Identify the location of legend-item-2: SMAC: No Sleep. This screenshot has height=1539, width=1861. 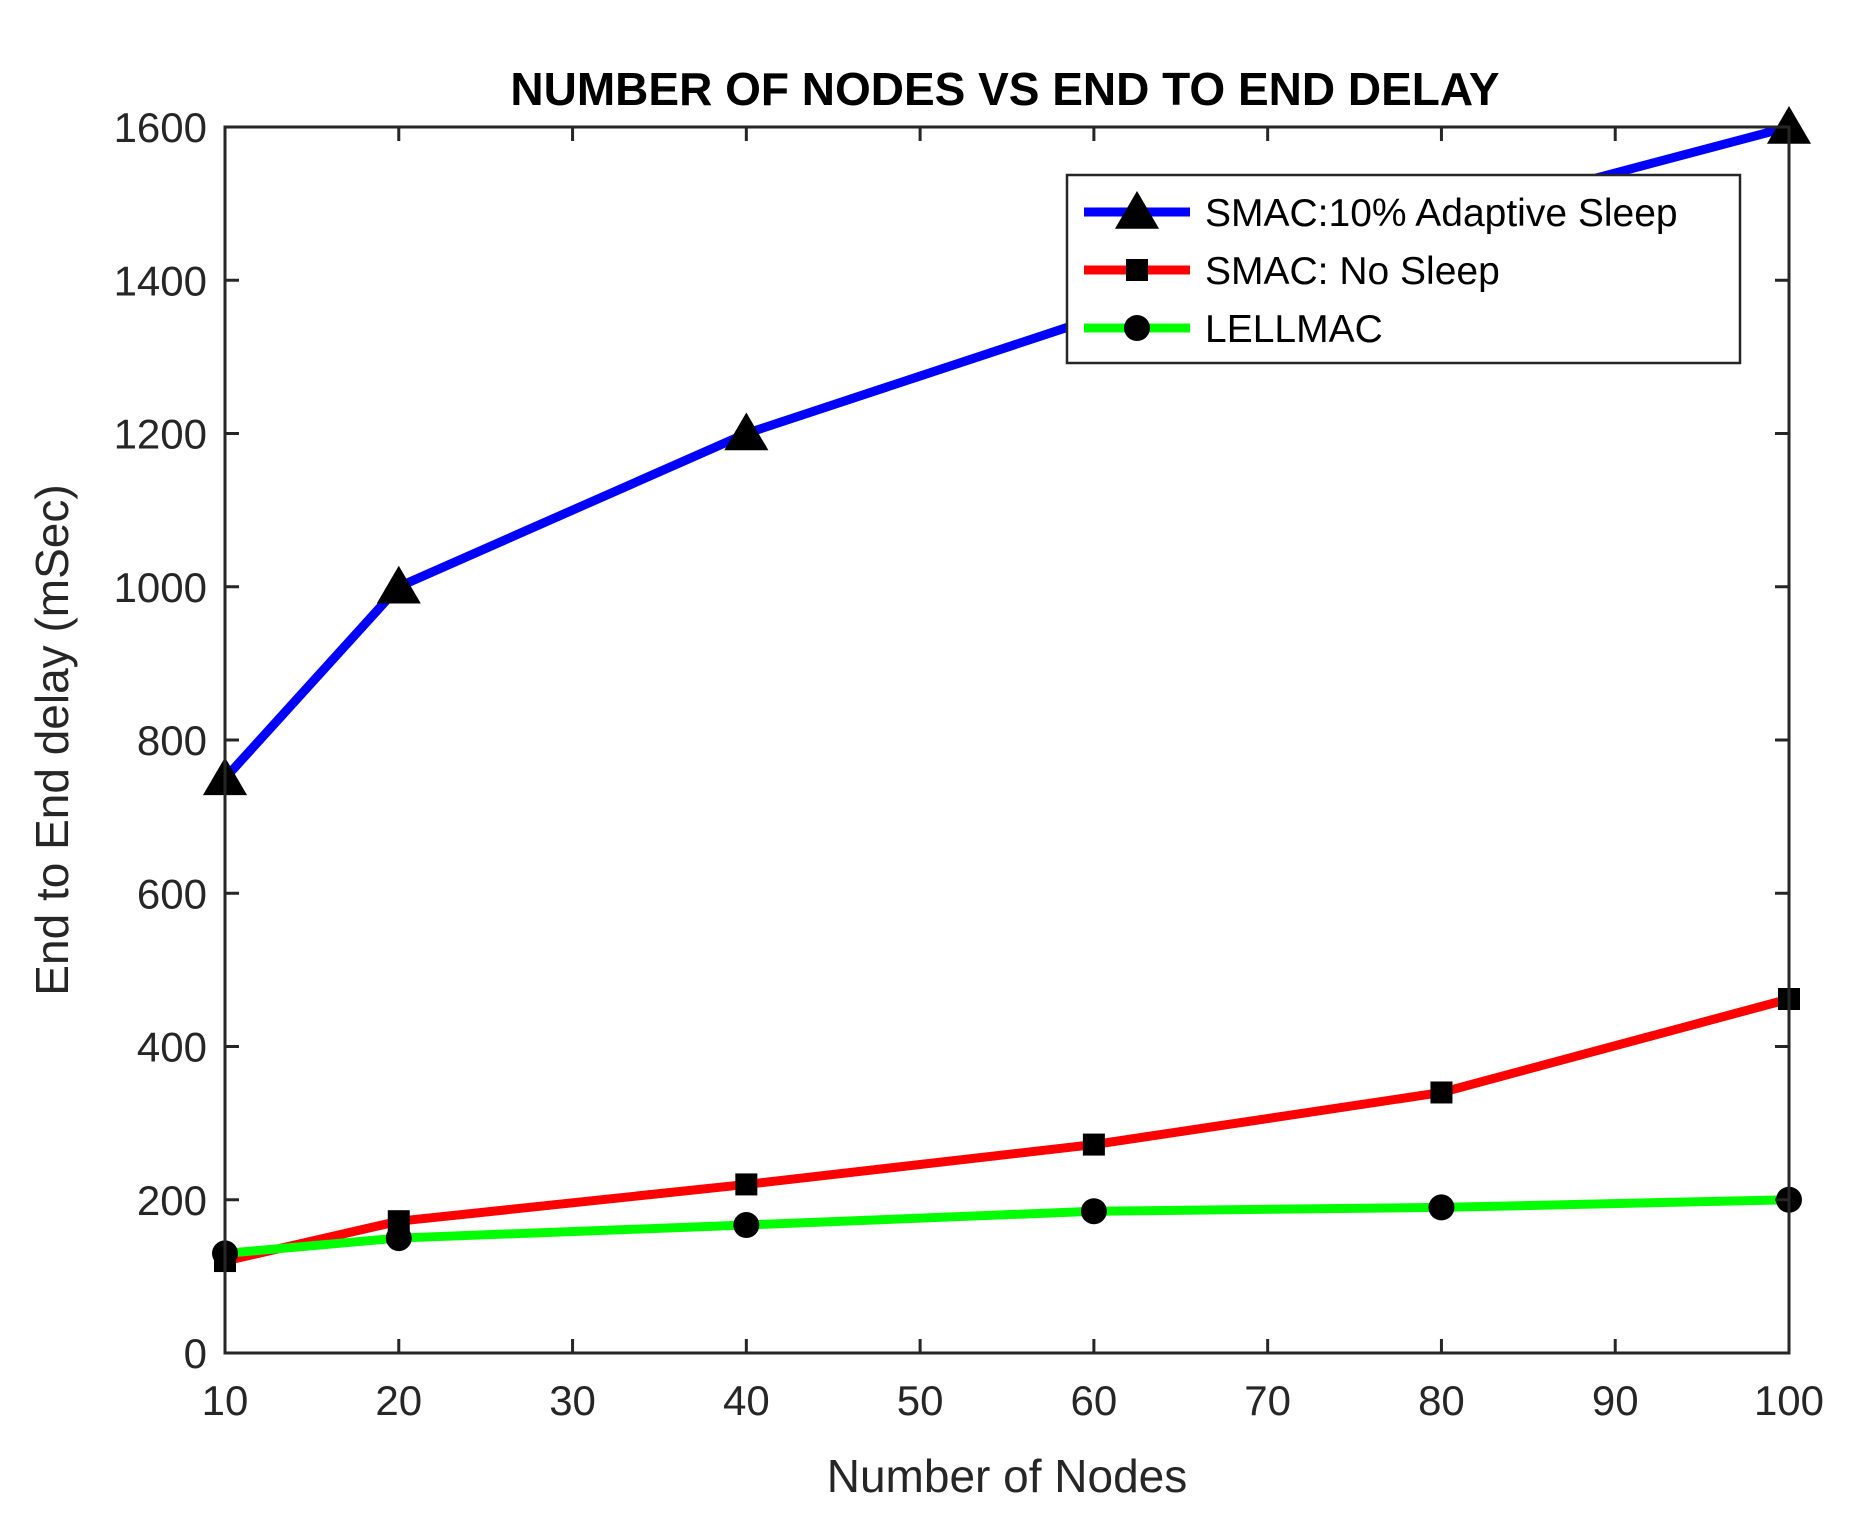
(1292, 271).